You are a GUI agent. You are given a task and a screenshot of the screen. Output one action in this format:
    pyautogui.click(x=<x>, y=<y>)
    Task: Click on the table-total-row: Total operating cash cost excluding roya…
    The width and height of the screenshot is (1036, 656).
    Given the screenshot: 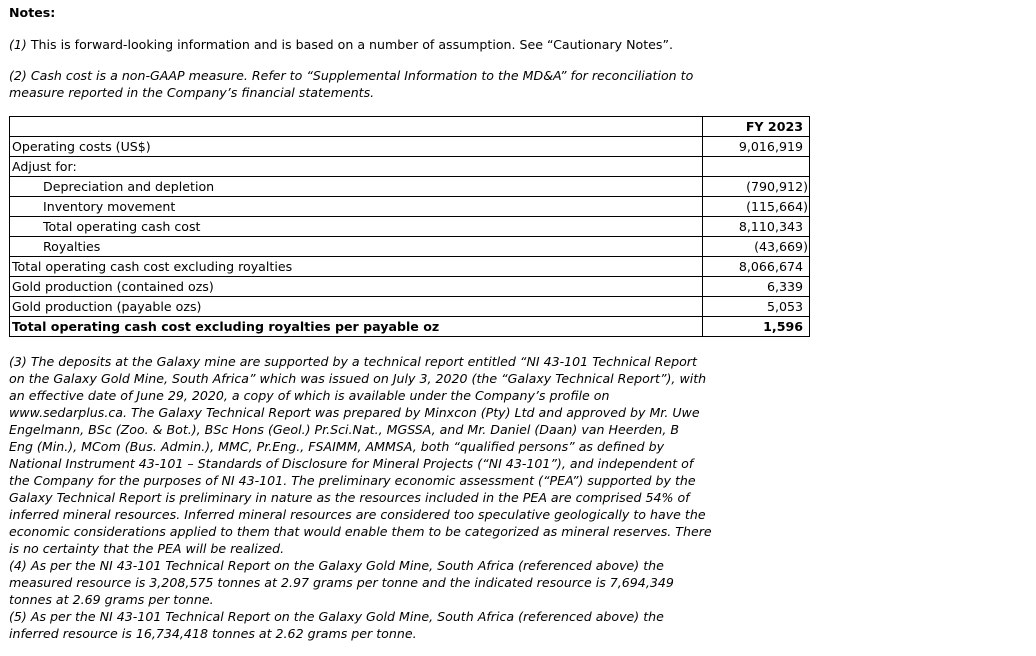 What is the action you would take?
    pyautogui.click(x=409, y=326)
    